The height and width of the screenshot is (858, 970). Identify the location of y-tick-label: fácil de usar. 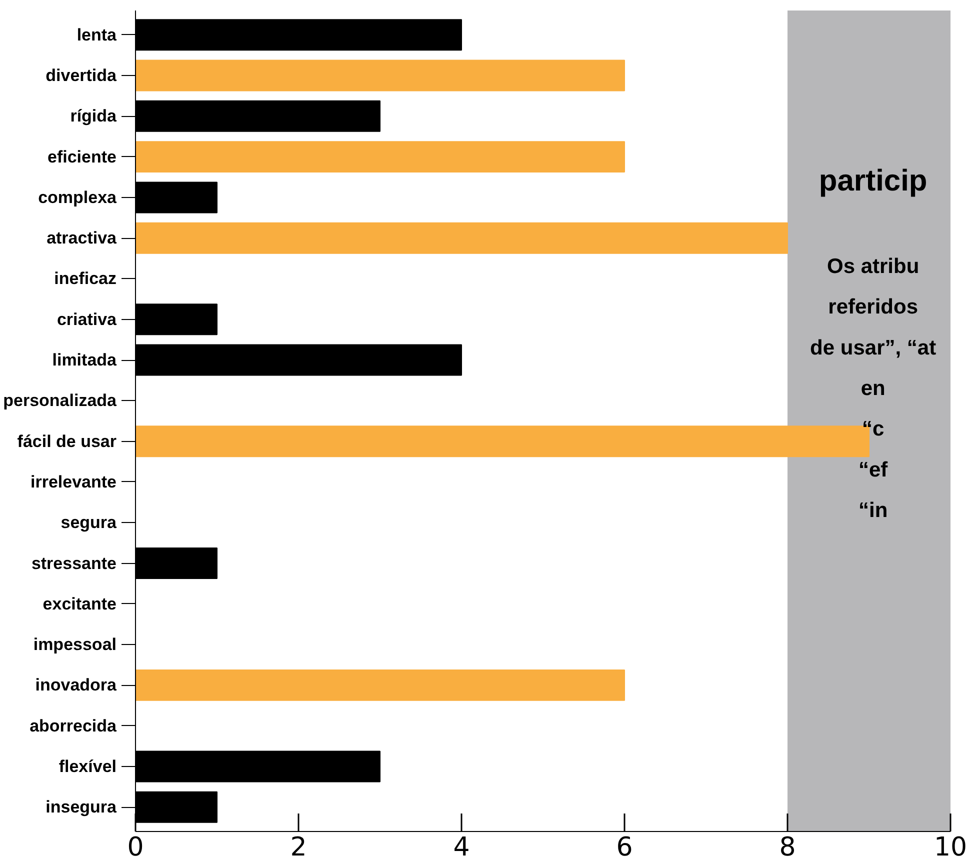
(67, 441).